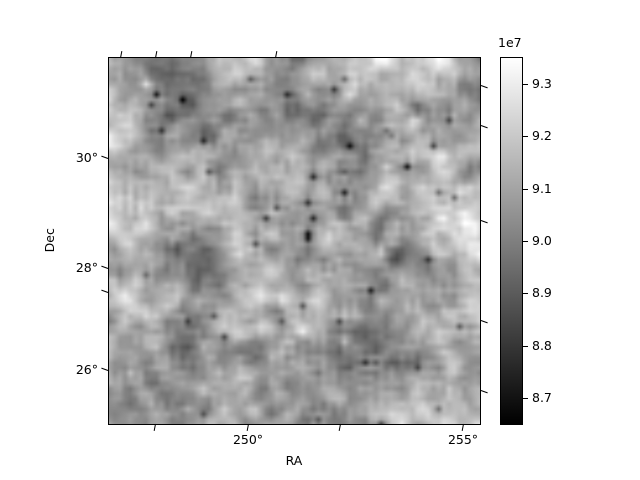 This screenshot has width=640, height=480. What do you see at coordinates (542, 345) in the screenshot?
I see `colorbar-tick-label: 8.8` at bounding box center [542, 345].